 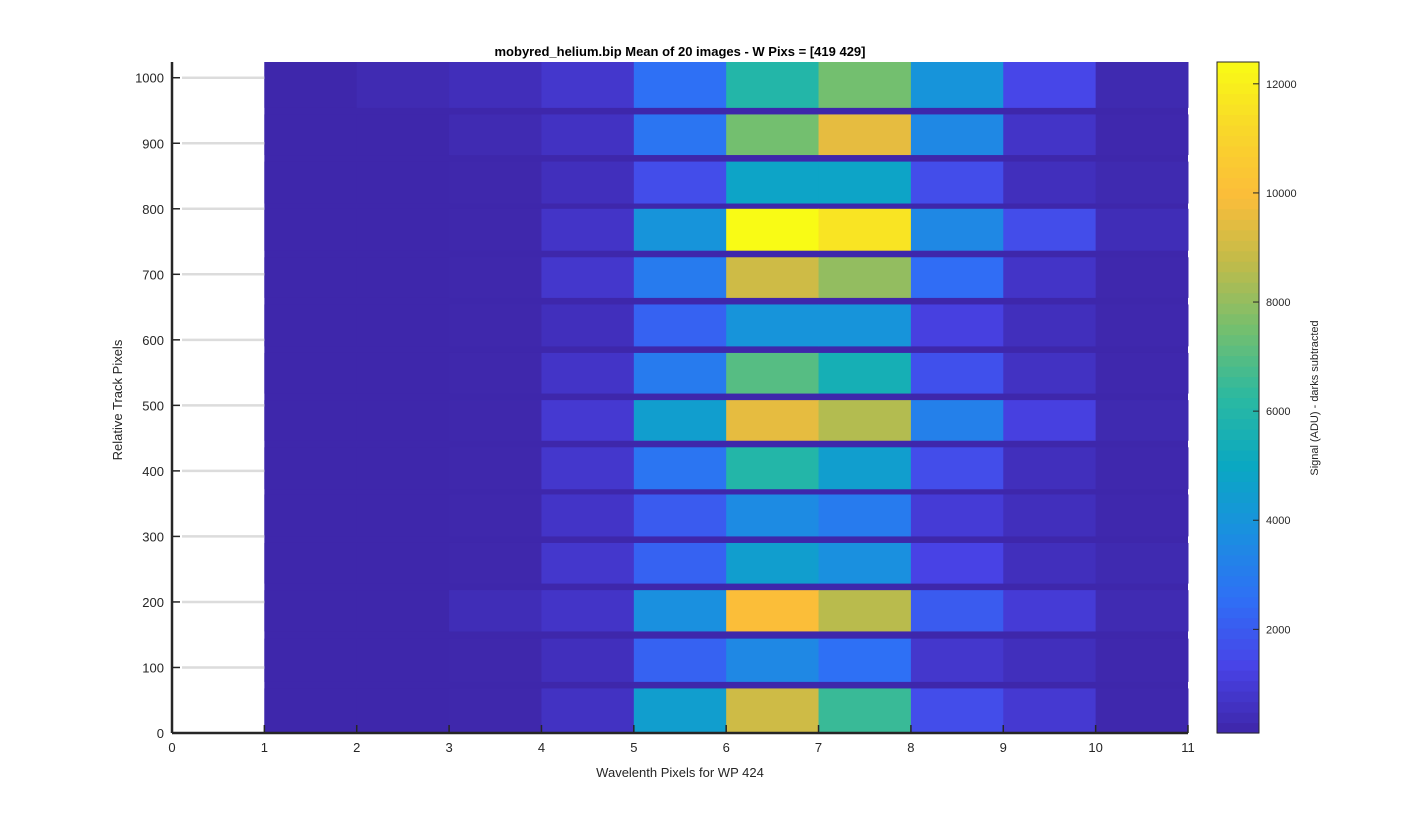 What do you see at coordinates (1095, 747) in the screenshot?
I see `x-tick-label: 10` at bounding box center [1095, 747].